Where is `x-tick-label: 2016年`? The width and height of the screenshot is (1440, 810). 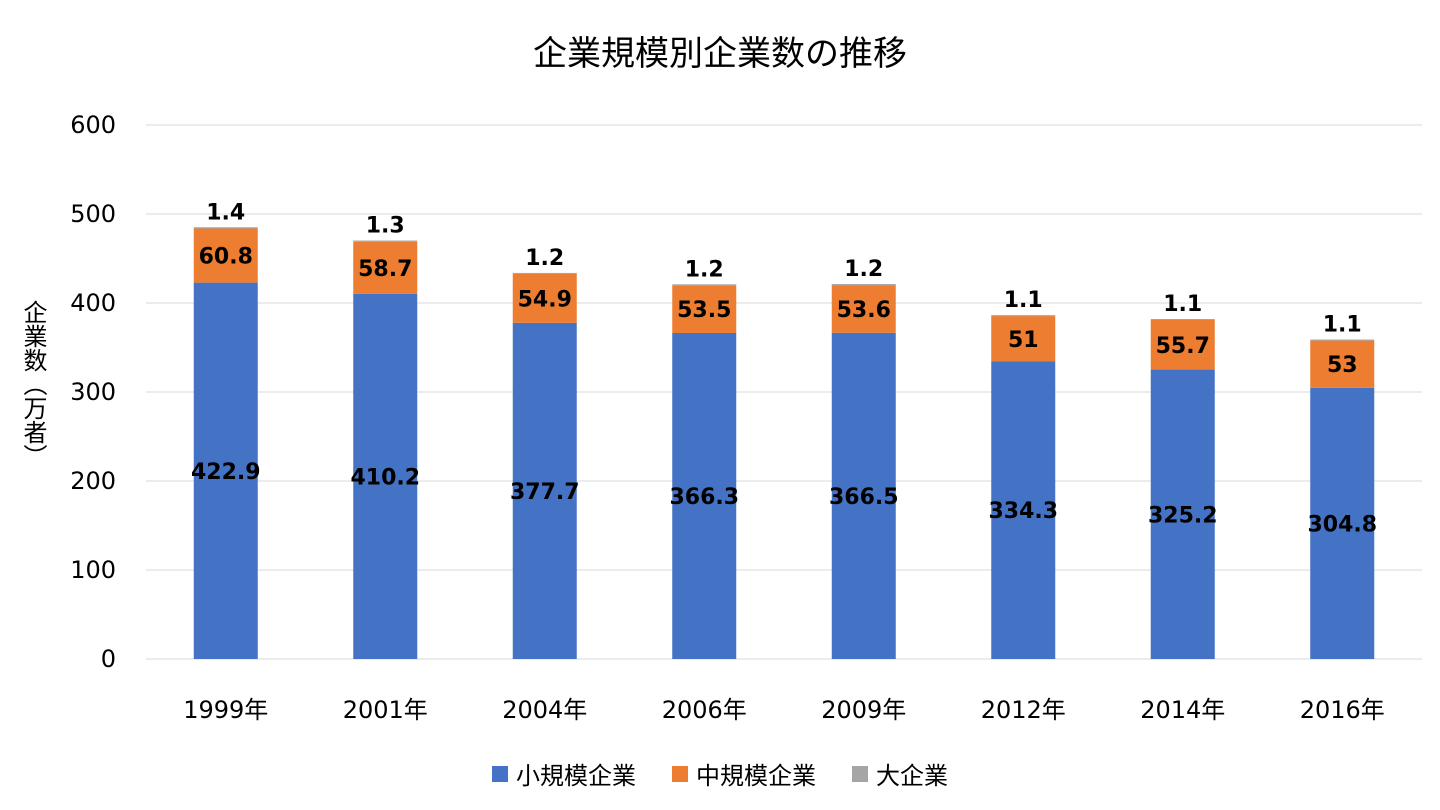 x-tick-label: 2016年 is located at coordinates (1342, 710).